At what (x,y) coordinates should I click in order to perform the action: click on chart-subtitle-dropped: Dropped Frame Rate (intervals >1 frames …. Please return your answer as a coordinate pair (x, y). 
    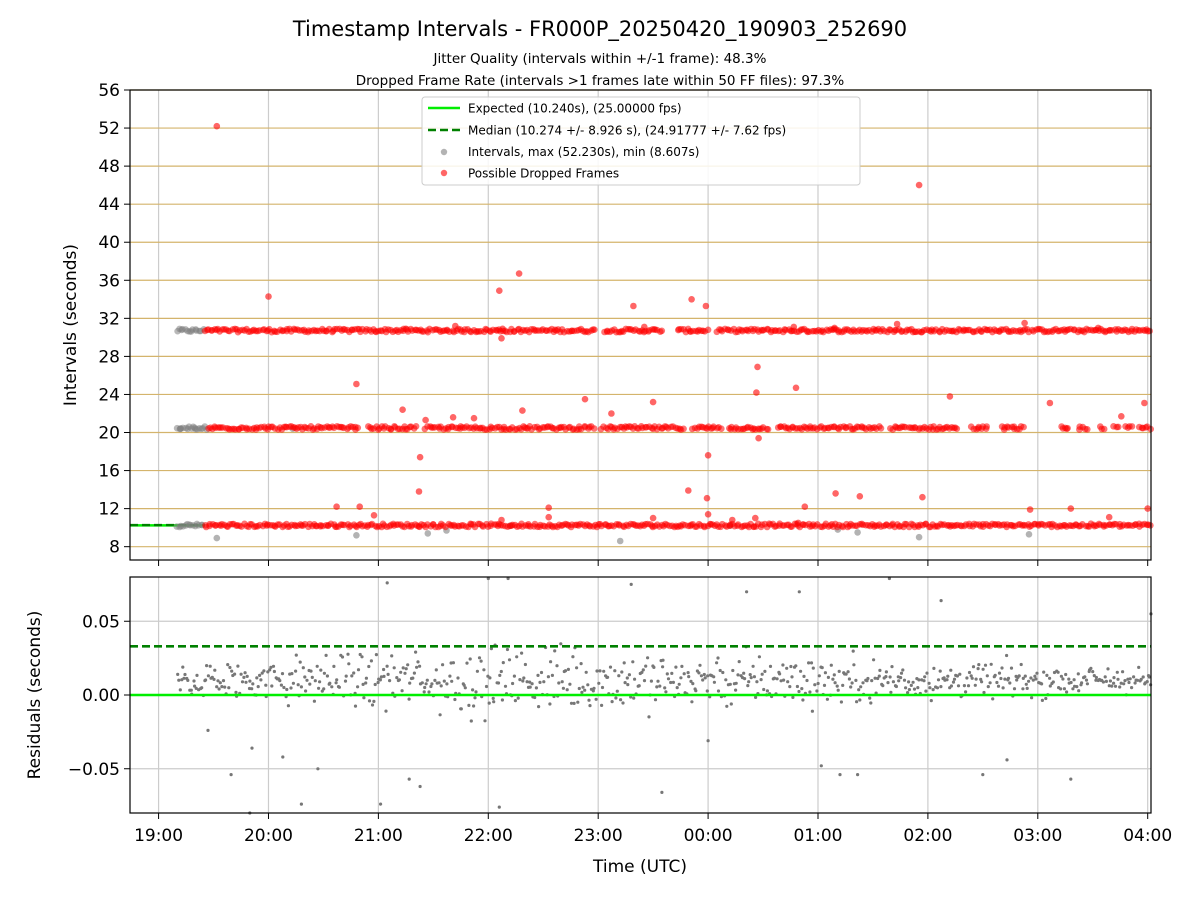
    Looking at the image, I should click on (600, 81).